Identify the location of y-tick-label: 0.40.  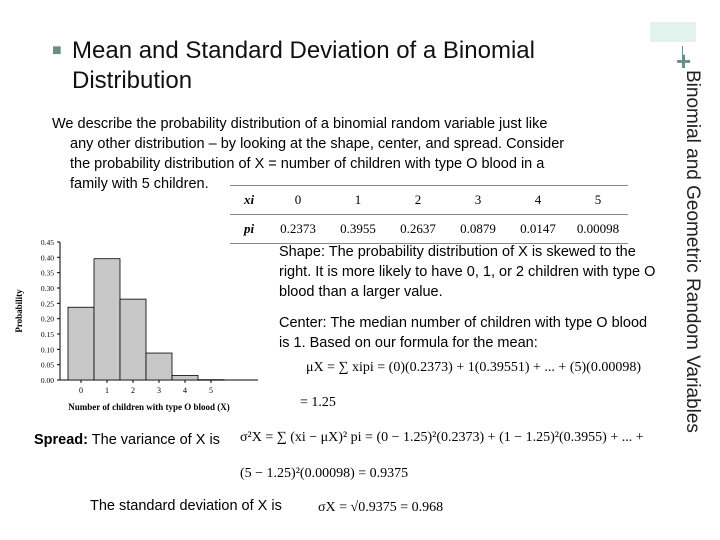
(47, 257).